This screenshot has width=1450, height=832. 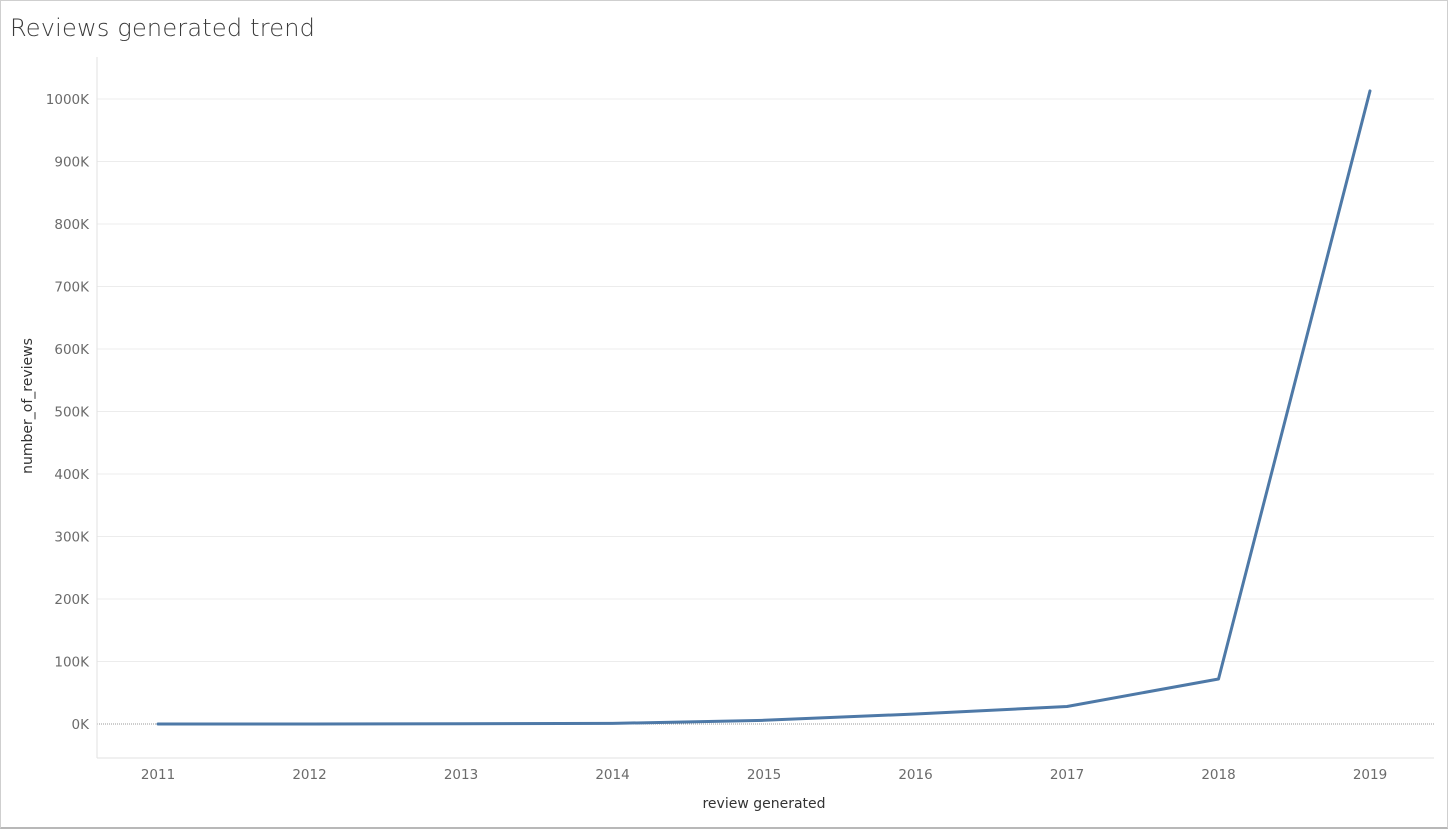 I want to click on x-tick-label: 2011, so click(x=158, y=775).